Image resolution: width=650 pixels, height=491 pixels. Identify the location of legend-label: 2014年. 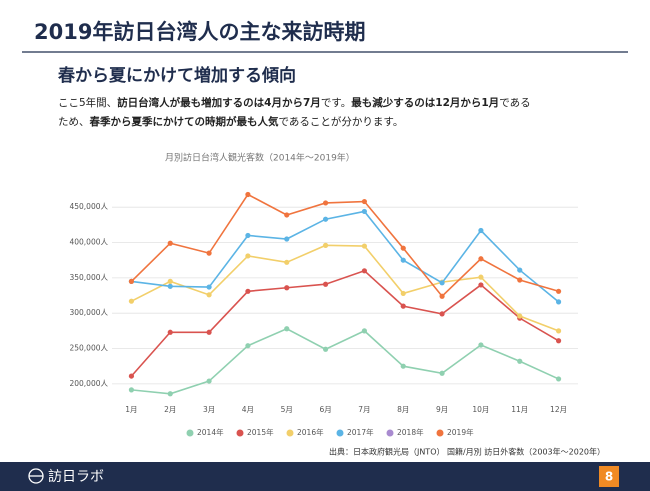
(210, 432).